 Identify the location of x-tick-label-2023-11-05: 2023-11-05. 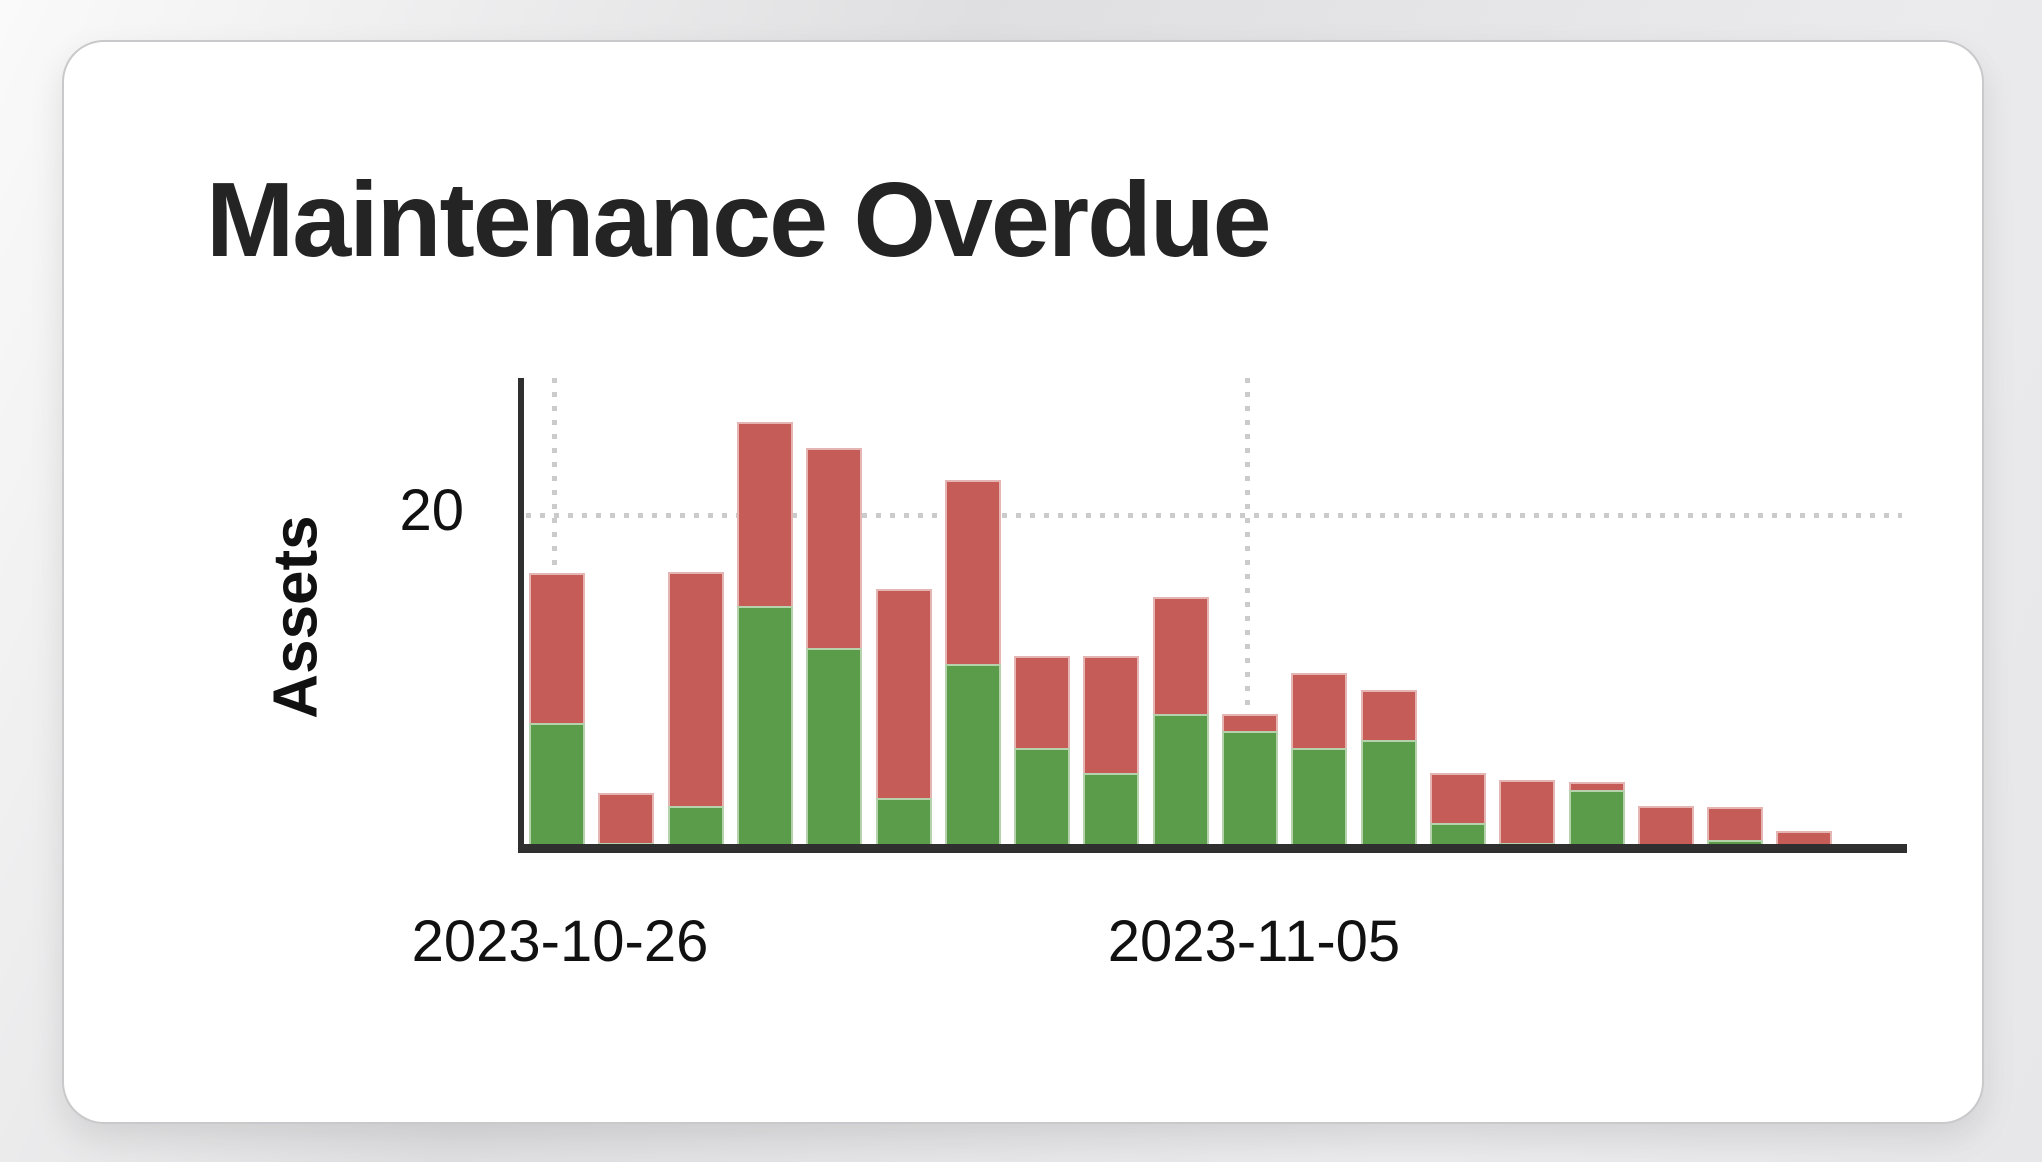
(1254, 941).